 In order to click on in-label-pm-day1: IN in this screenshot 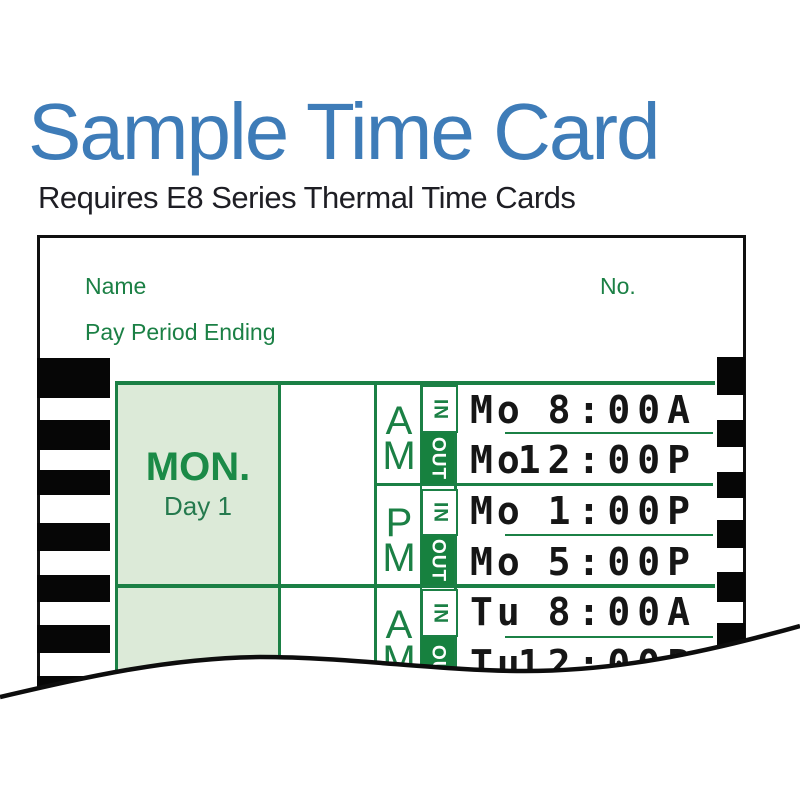, I will do `click(439, 512)`.